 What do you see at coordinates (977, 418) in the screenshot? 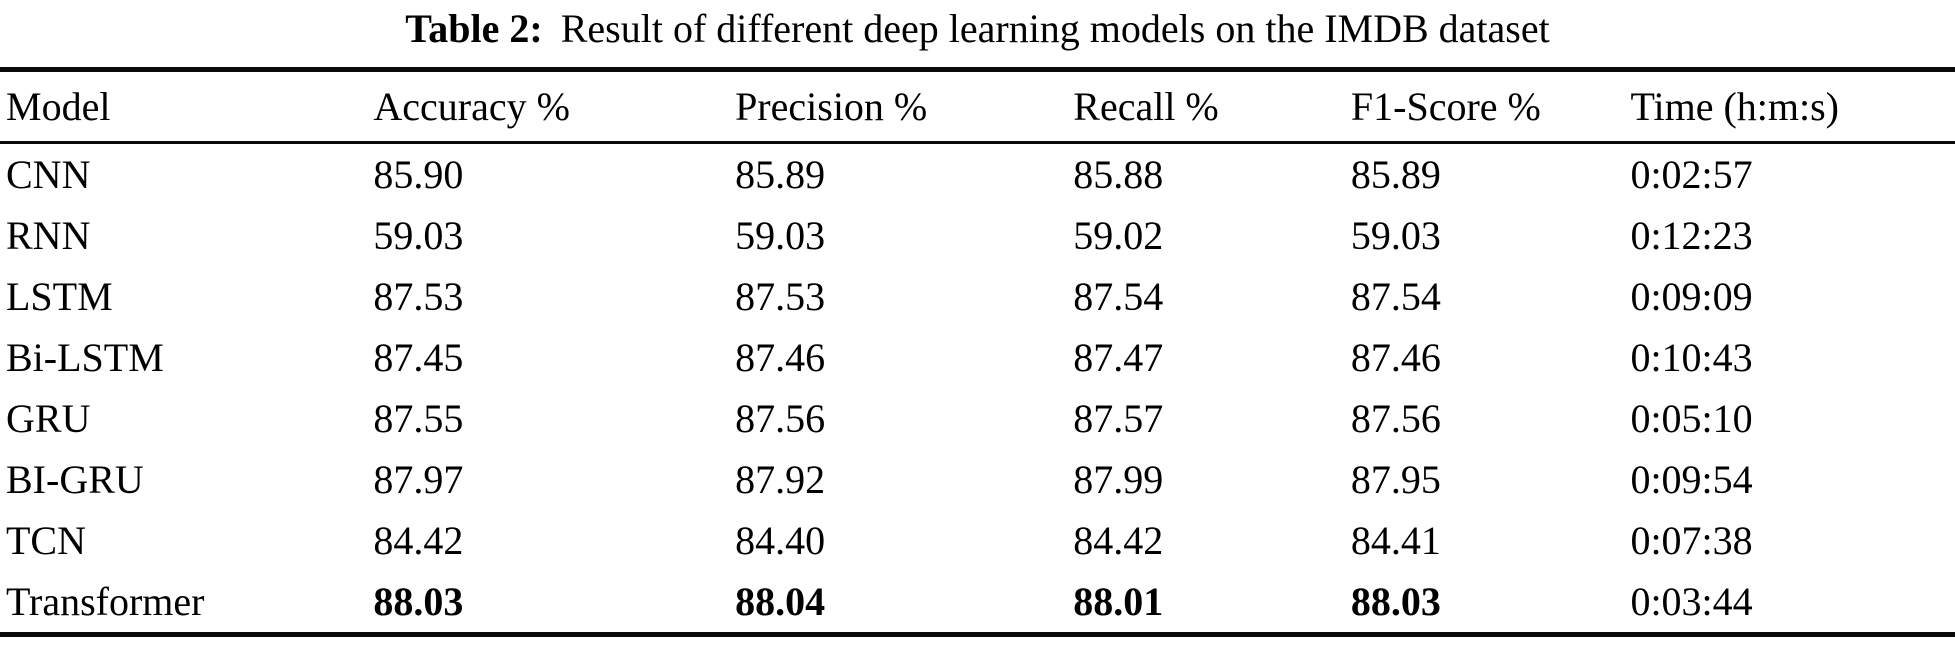
I see `table-row: GRU 87.55 87.56 87.57 87.56 0:05:10` at bounding box center [977, 418].